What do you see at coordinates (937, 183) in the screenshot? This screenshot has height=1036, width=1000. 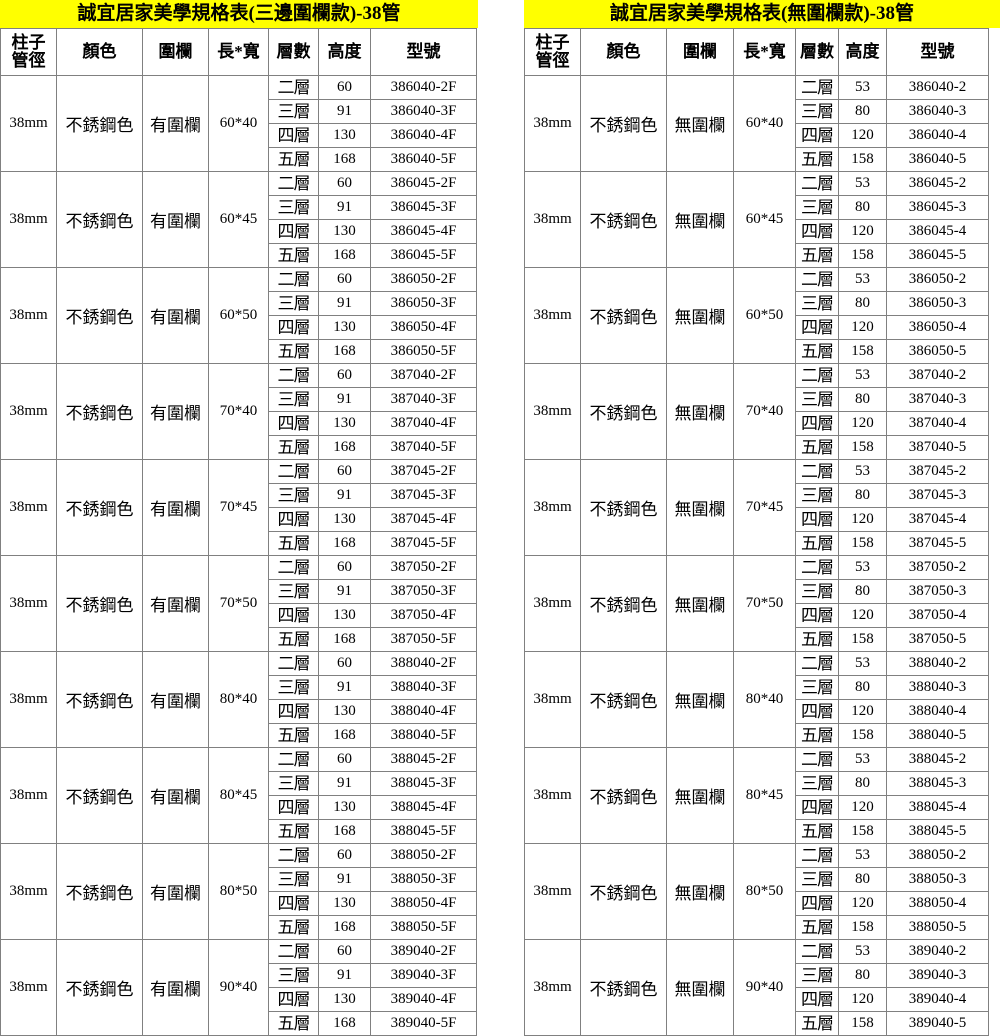 I see `cell-model: 386045-2` at bounding box center [937, 183].